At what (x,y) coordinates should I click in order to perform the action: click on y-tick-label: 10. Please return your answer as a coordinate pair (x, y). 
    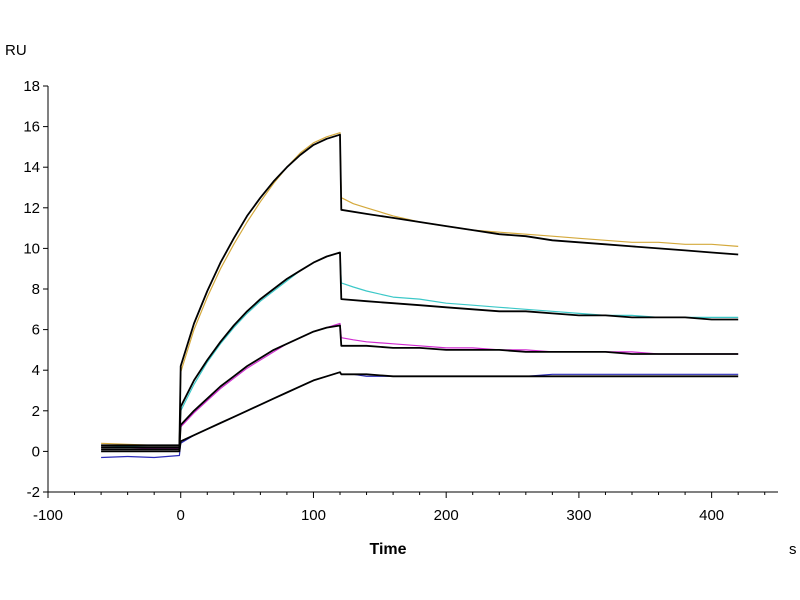
    Looking at the image, I should click on (31, 248).